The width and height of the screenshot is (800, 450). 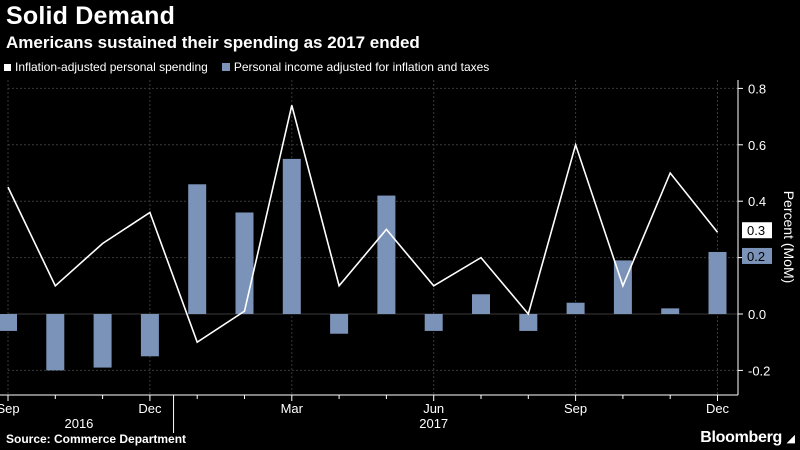 I want to click on last-value-box-income, so click(x=757, y=255).